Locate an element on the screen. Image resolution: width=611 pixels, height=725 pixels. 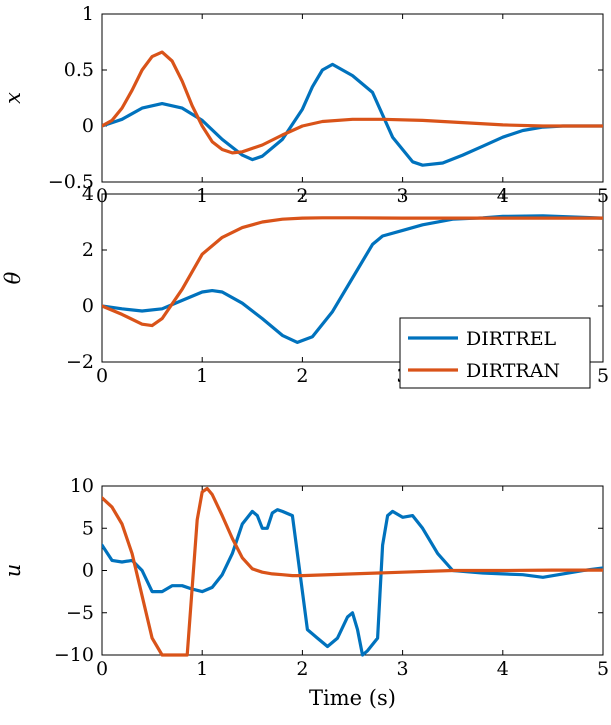
y-tick-label: −2 is located at coordinates (80, 362).